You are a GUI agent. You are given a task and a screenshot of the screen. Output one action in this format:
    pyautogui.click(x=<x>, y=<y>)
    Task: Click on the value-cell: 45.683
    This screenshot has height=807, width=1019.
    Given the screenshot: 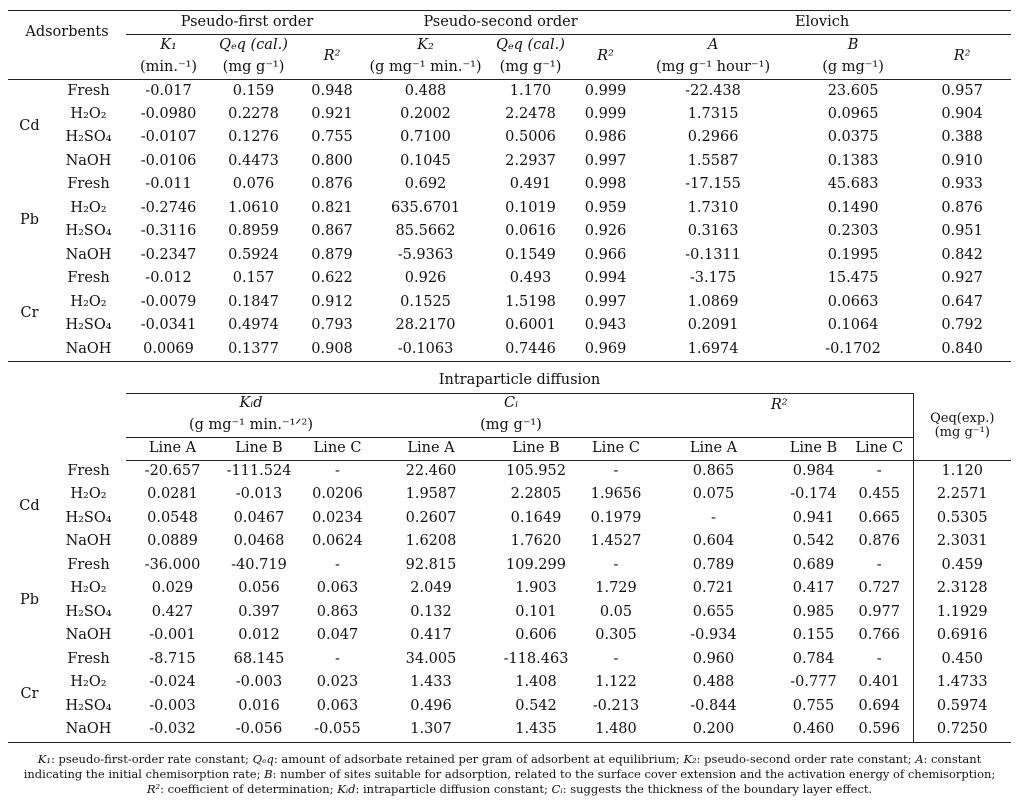 What is the action you would take?
    pyautogui.click(x=853, y=184)
    